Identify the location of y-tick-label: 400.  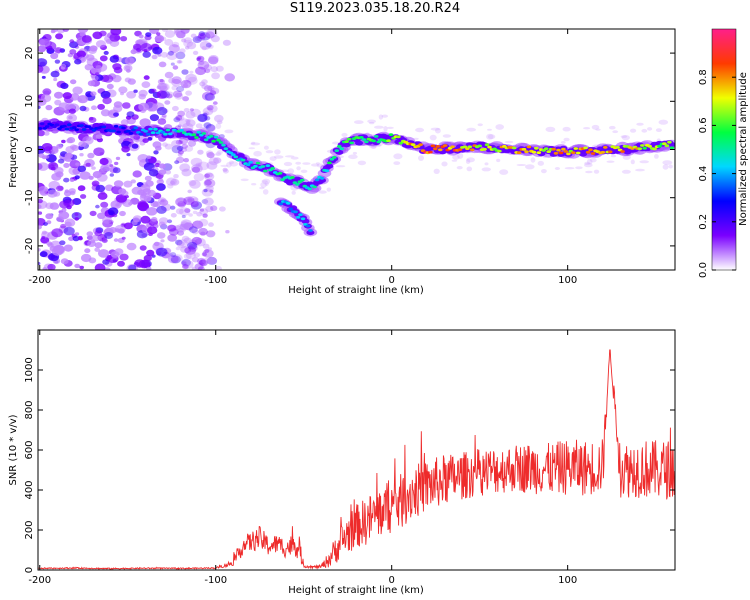
(29, 489).